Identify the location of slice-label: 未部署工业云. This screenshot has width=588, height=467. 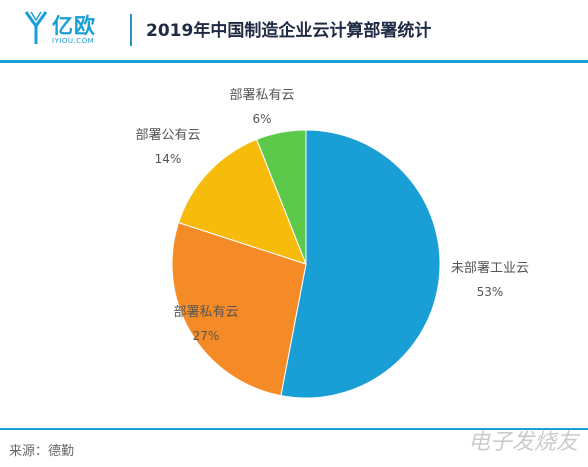
(490, 268).